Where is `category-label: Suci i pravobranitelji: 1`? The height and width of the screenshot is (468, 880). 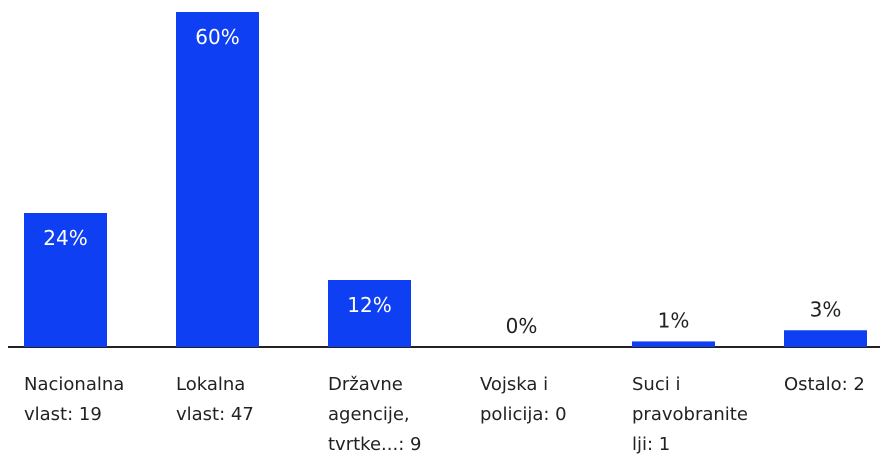 category-label: Suci i pravobranitelji: 1 is located at coordinates (690, 414).